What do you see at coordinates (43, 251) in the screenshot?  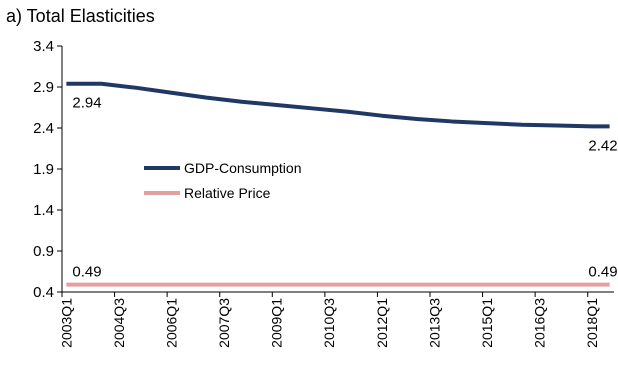 I see `y-tick-label: 0.9` at bounding box center [43, 251].